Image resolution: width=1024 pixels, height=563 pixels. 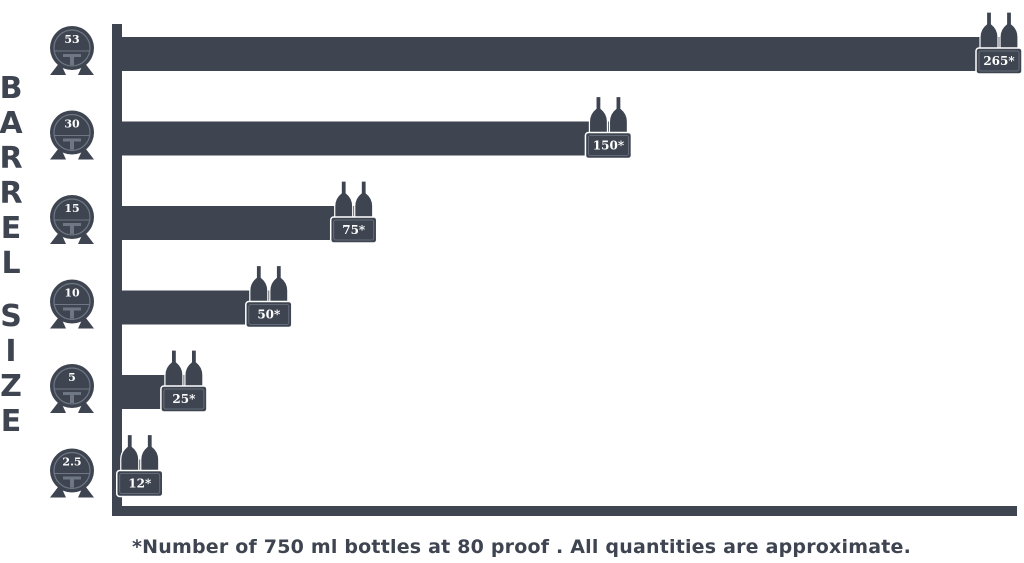 What do you see at coordinates (140, 465) in the screenshot?
I see `bottles-icon: 12*` at bounding box center [140, 465].